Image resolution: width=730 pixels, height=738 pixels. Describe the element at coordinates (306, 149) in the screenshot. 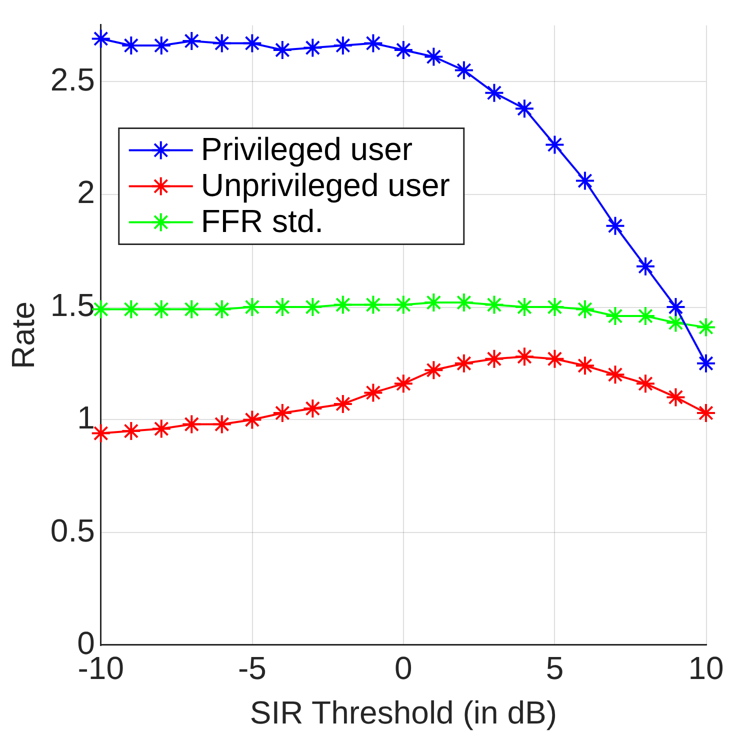

I see `legend-label: Privileged user` at that location.